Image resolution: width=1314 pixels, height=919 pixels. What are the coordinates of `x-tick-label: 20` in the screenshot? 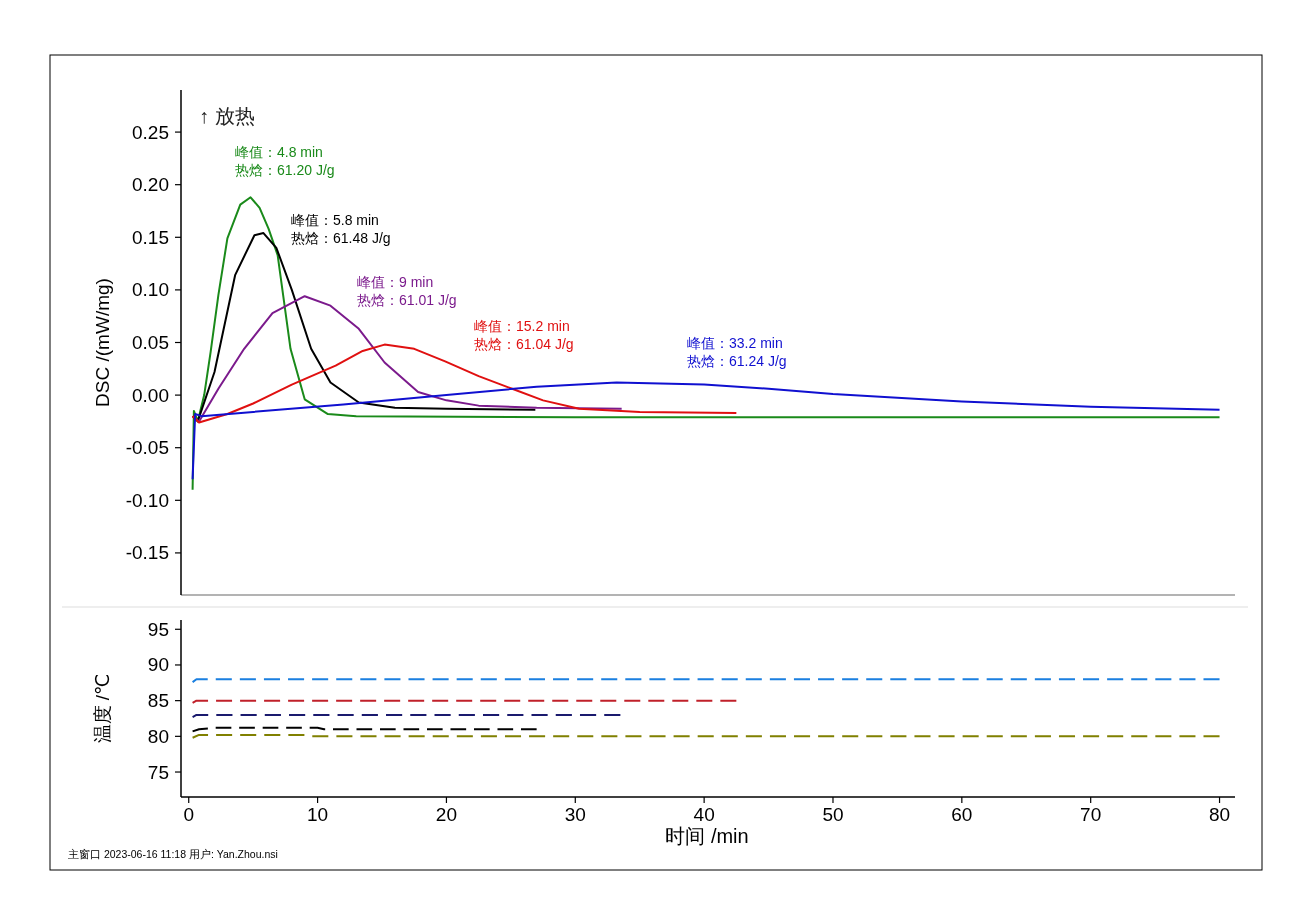 It's located at (446, 814).